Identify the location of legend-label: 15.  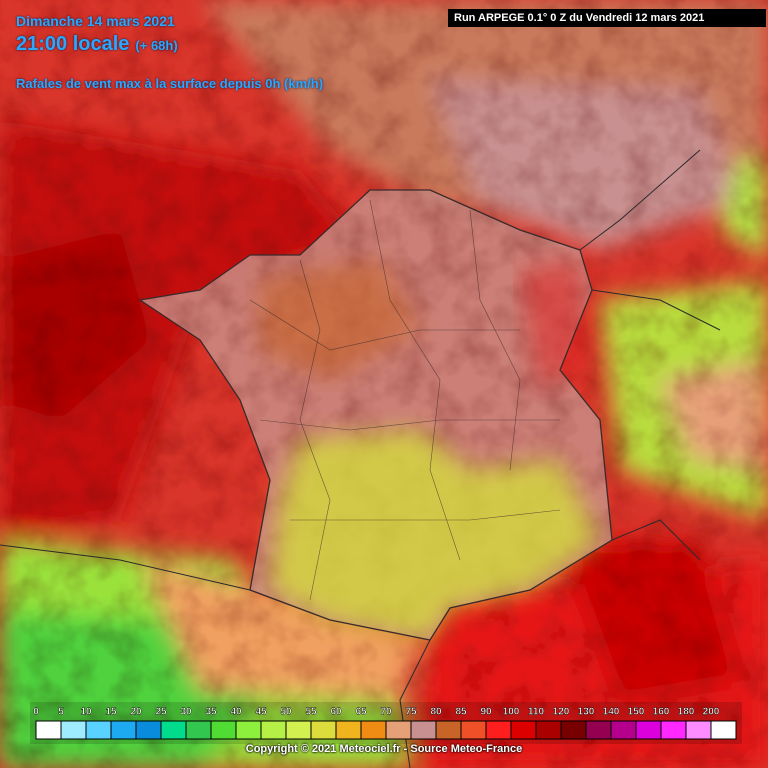
(111, 712).